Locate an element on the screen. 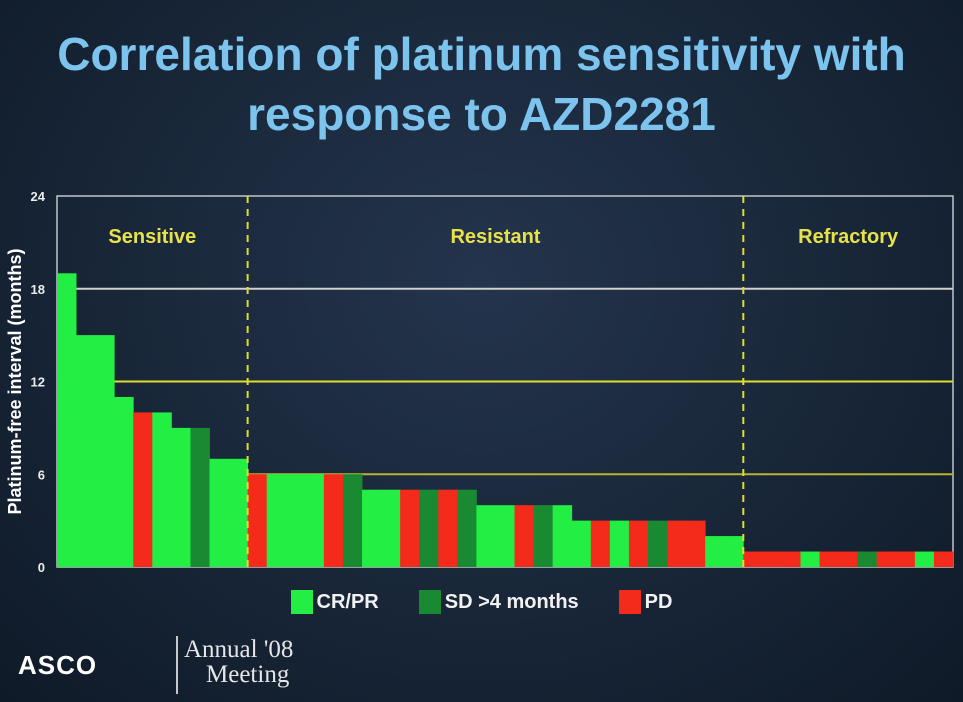  legend-item-pd: PD is located at coordinates (645, 602).